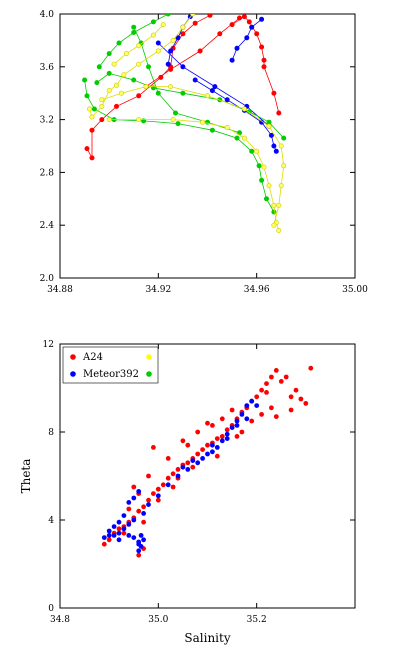  What do you see at coordinates (92, 357) in the screenshot?
I see `legend-label-a24: A24` at bounding box center [92, 357].